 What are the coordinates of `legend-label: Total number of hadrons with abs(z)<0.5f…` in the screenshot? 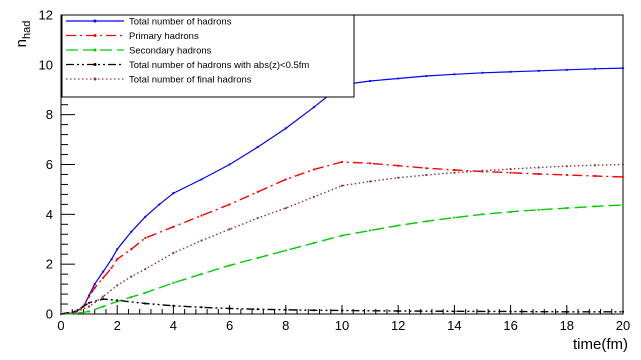 It's located at (219, 65).